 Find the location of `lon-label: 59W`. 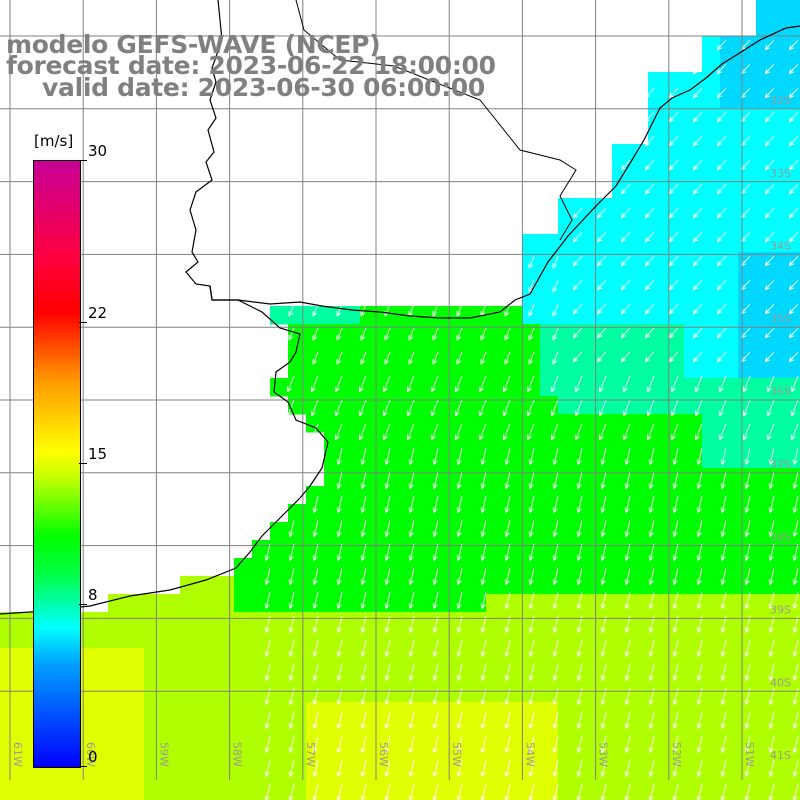

lon-label: 59W is located at coordinates (163, 754).